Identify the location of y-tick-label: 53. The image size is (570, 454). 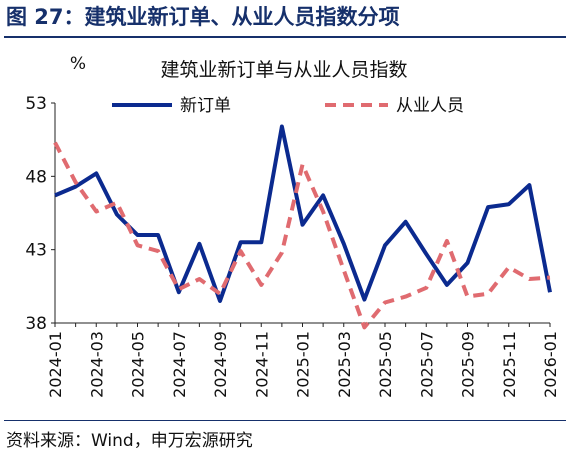
(36, 104).